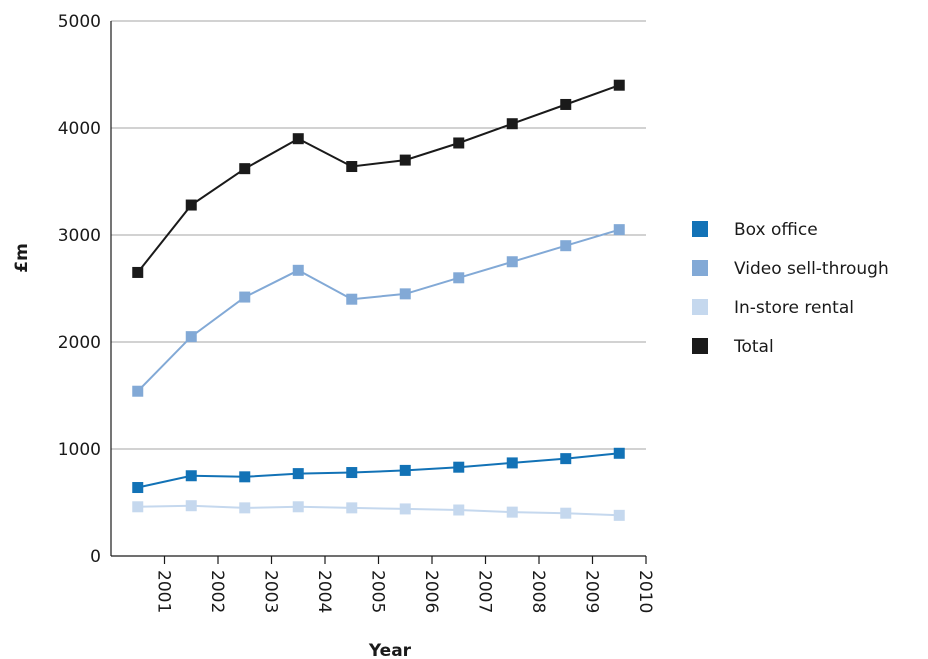  Describe the element at coordinates (79, 22) in the screenshot. I see `y-tick-label: 5000` at that location.